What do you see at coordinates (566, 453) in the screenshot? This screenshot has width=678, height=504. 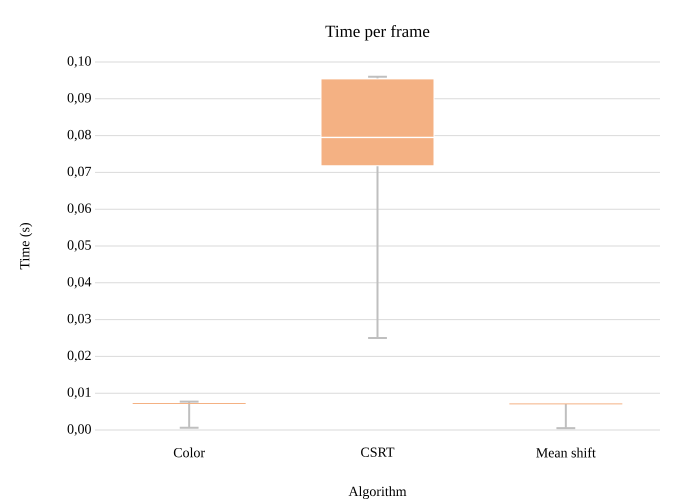 I see `x-tick-label: Mean shift` at bounding box center [566, 453].